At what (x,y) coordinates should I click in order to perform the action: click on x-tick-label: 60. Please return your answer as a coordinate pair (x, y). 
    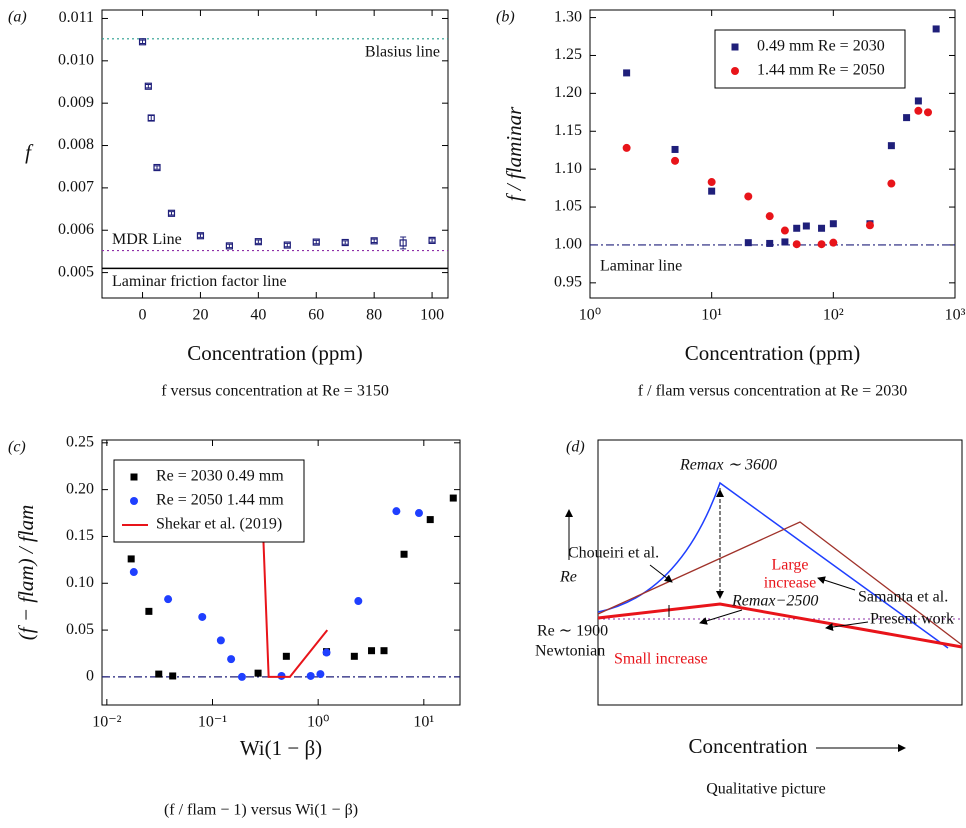
    Looking at the image, I should click on (316, 315).